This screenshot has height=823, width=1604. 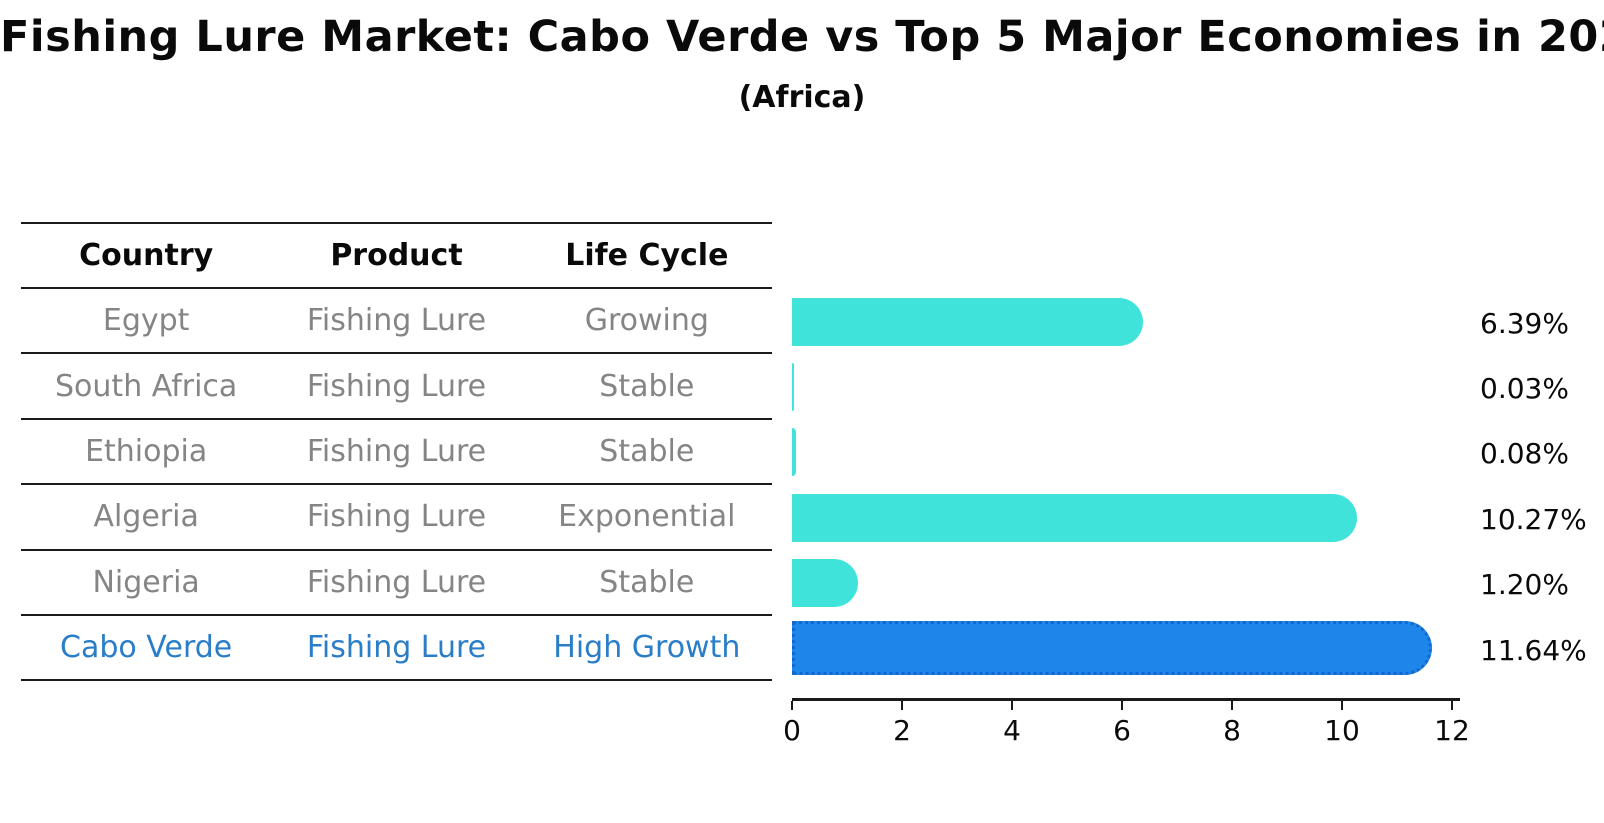 What do you see at coordinates (146, 255) in the screenshot?
I see `column-header-country: Country` at bounding box center [146, 255].